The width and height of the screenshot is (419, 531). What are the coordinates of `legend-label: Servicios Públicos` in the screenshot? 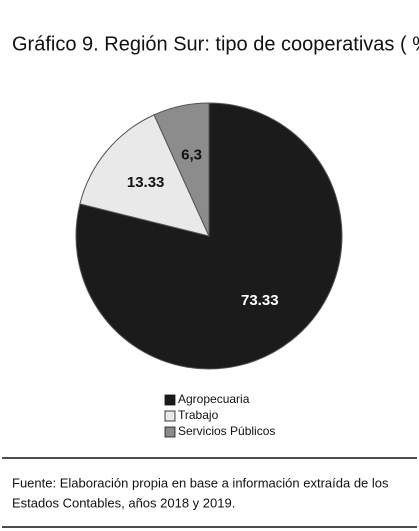 It's located at (226, 431).